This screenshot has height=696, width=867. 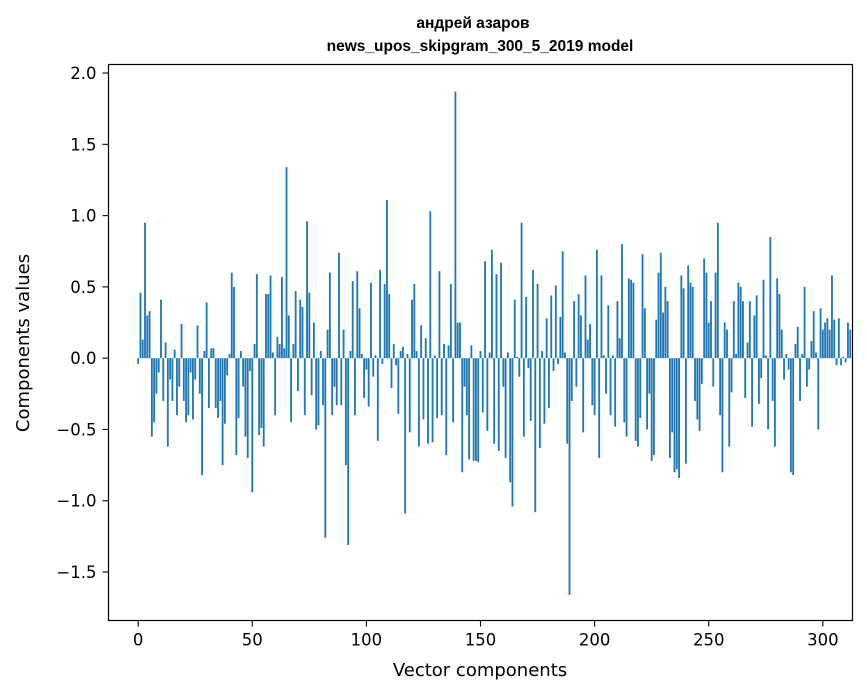 What do you see at coordinates (481, 640) in the screenshot?
I see `x-tick-label: 150` at bounding box center [481, 640].